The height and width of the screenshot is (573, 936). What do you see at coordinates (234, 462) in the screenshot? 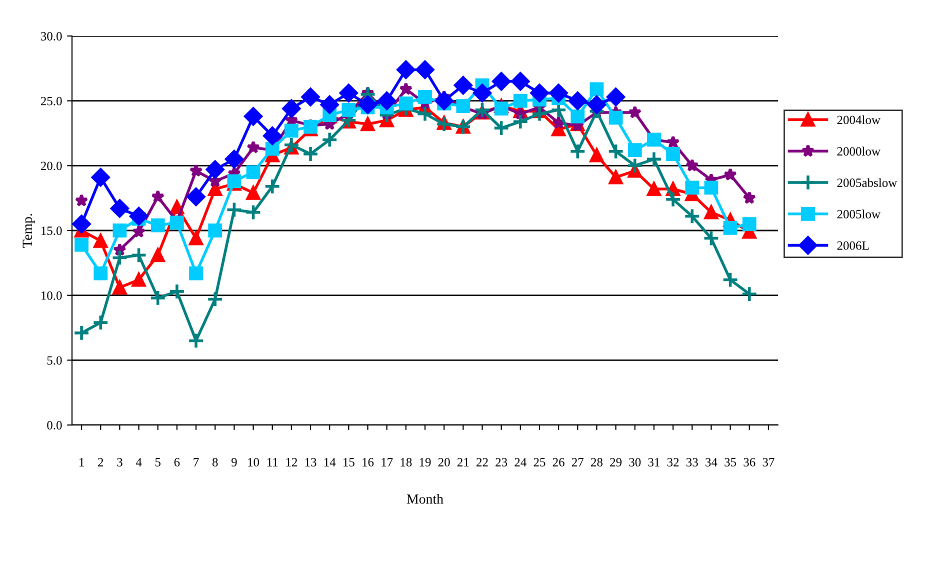
I see `x-tick-label: 9` at bounding box center [234, 462].